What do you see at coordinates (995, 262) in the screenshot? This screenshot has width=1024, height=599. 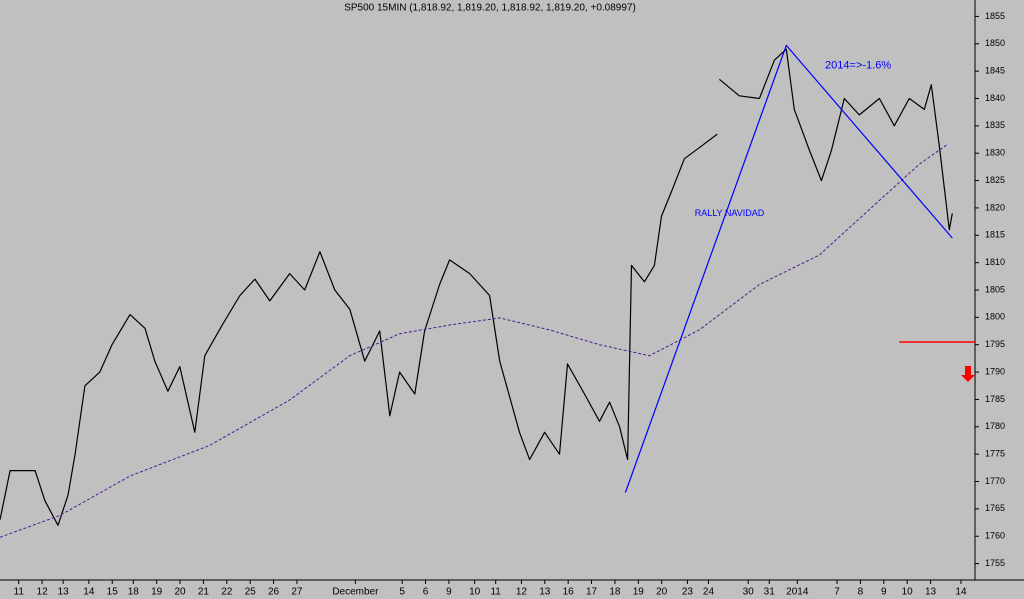 I see `y-tick-label: 1810` at bounding box center [995, 262].